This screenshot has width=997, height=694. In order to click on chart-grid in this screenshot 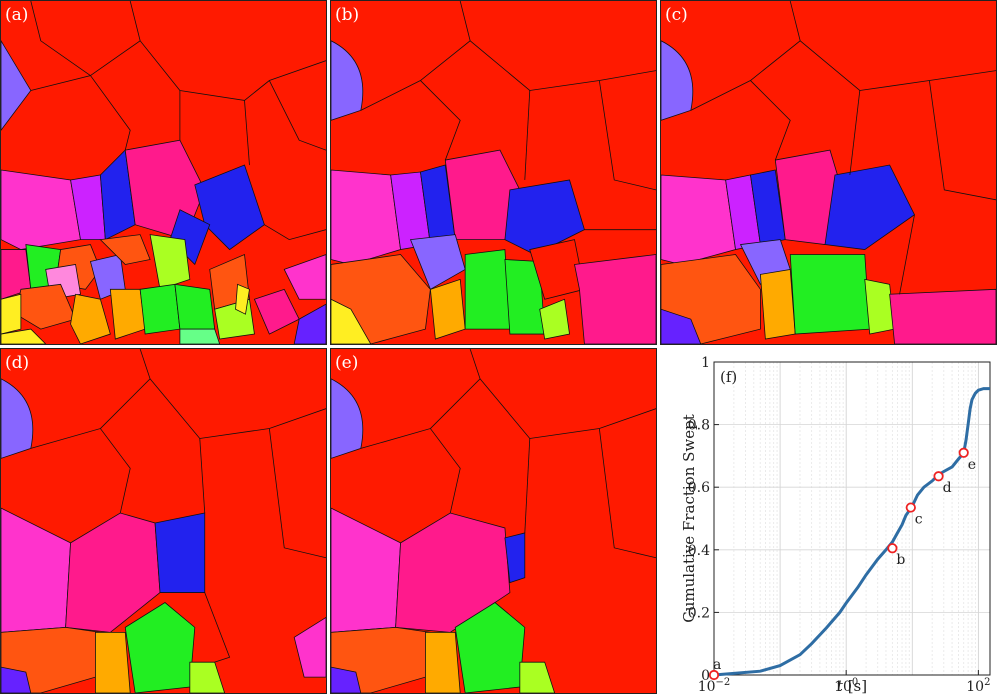, I will do `click(851, 518)`.